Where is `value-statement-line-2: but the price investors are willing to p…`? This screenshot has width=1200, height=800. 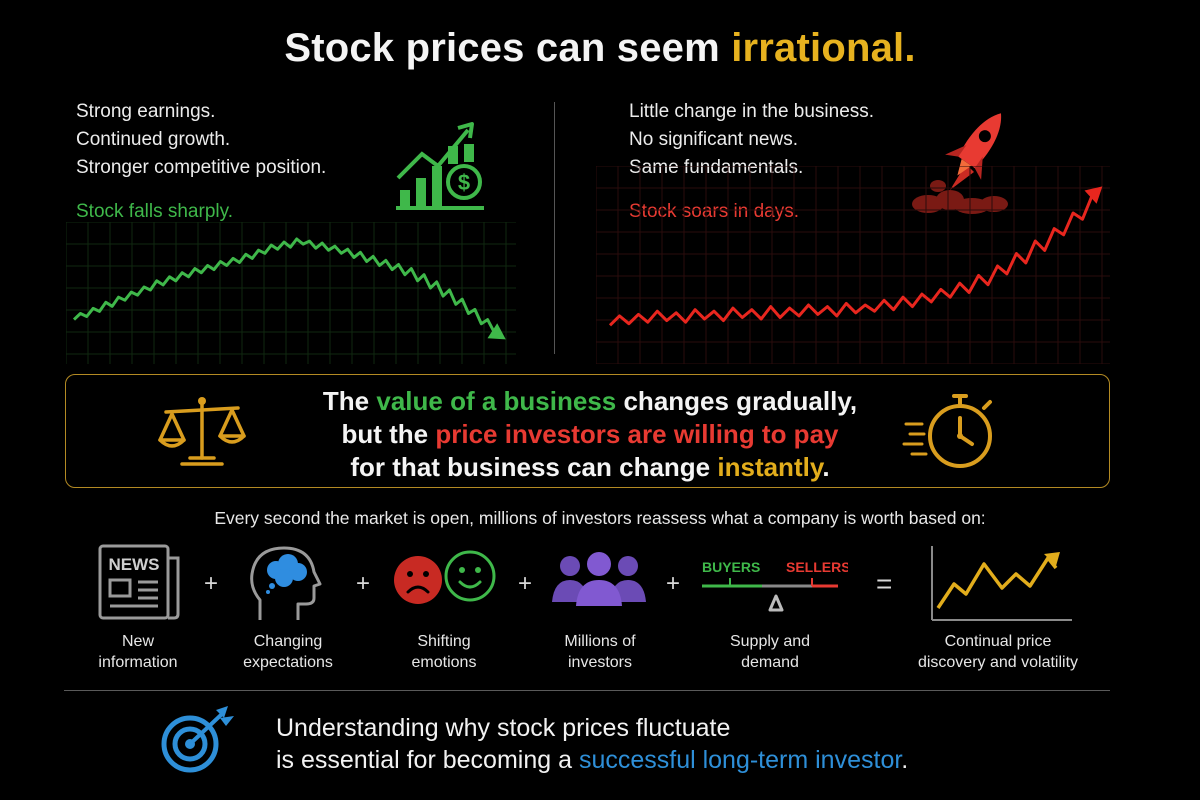
value-statement-line-2: but the price investors are willing to p… is located at coordinates (590, 434).